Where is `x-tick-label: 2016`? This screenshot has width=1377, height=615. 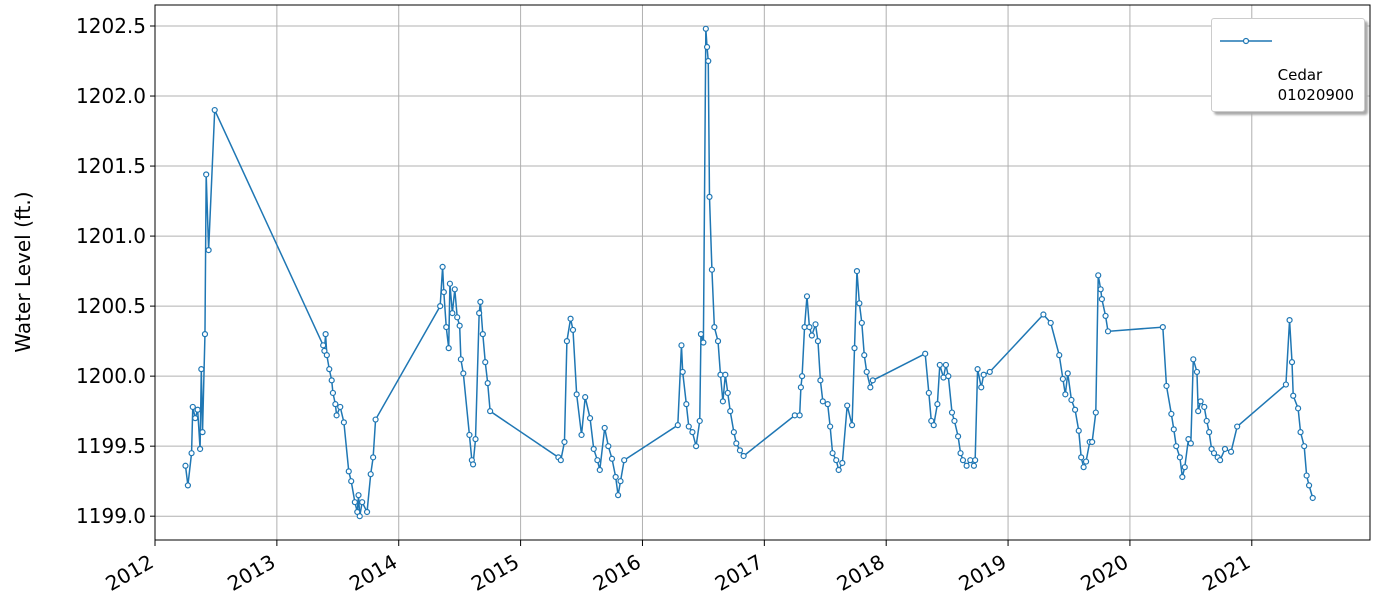
x-tick-label: 2016 is located at coordinates (617, 573).